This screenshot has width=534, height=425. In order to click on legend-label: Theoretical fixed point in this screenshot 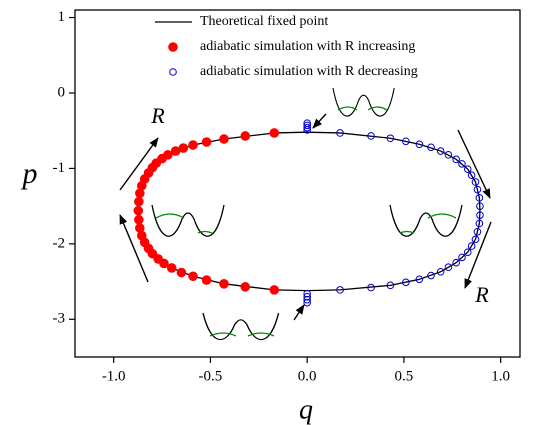, I will do `click(264, 21)`.